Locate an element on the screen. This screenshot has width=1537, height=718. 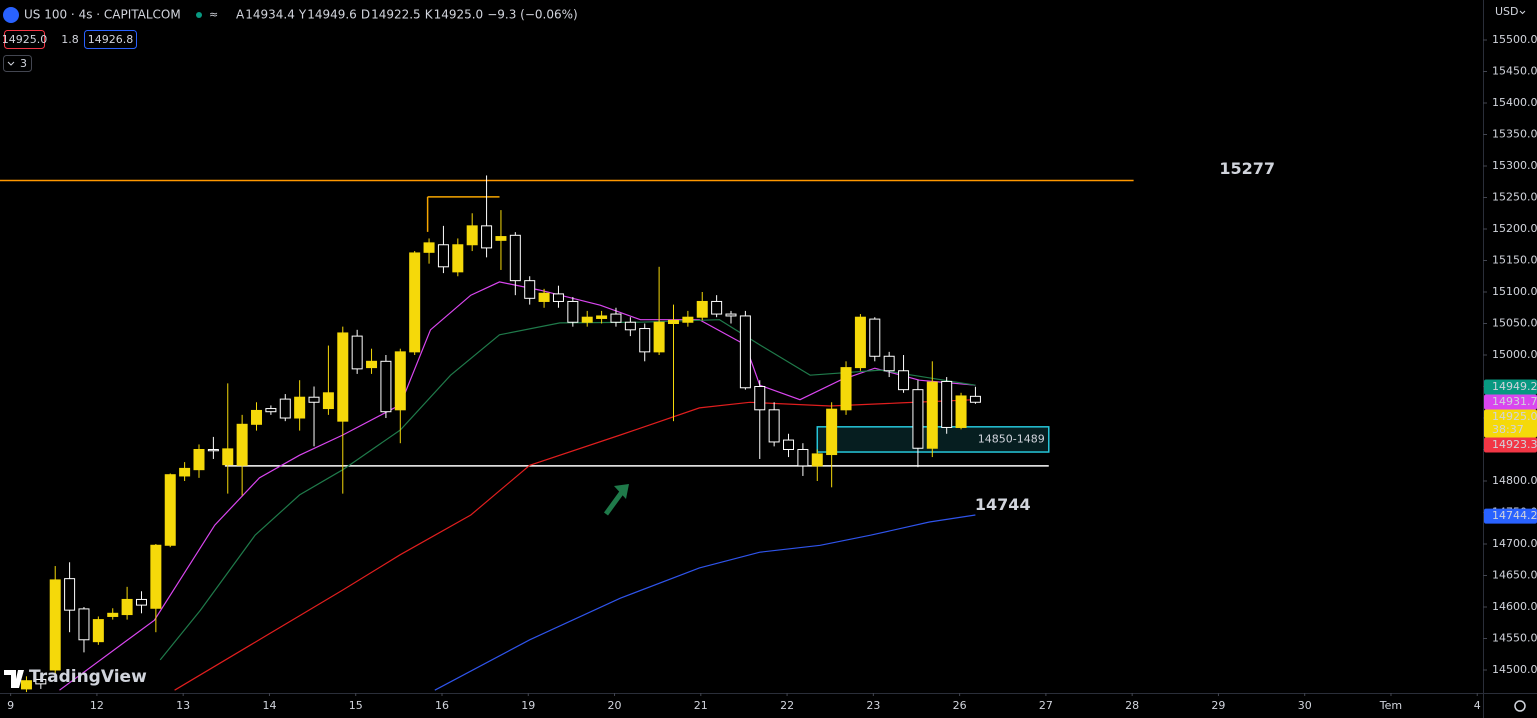
ohlc-key: Y is located at coordinates (302, 15).